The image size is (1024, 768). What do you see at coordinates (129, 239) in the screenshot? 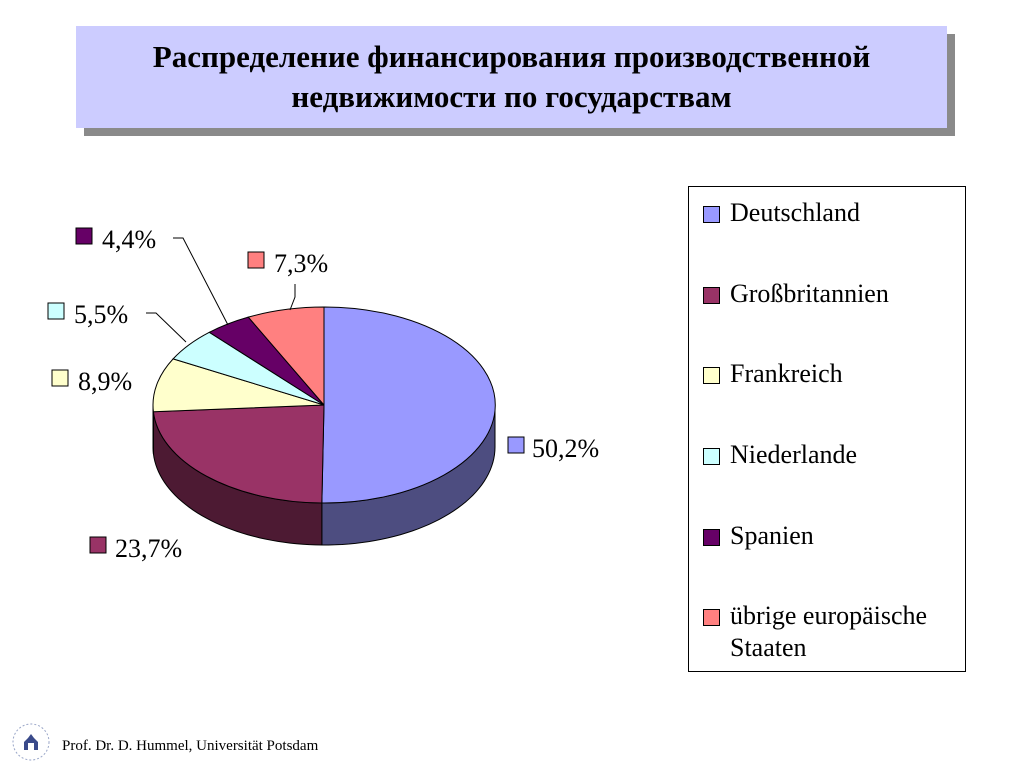
I see `data-label: 4,4%` at bounding box center [129, 239].